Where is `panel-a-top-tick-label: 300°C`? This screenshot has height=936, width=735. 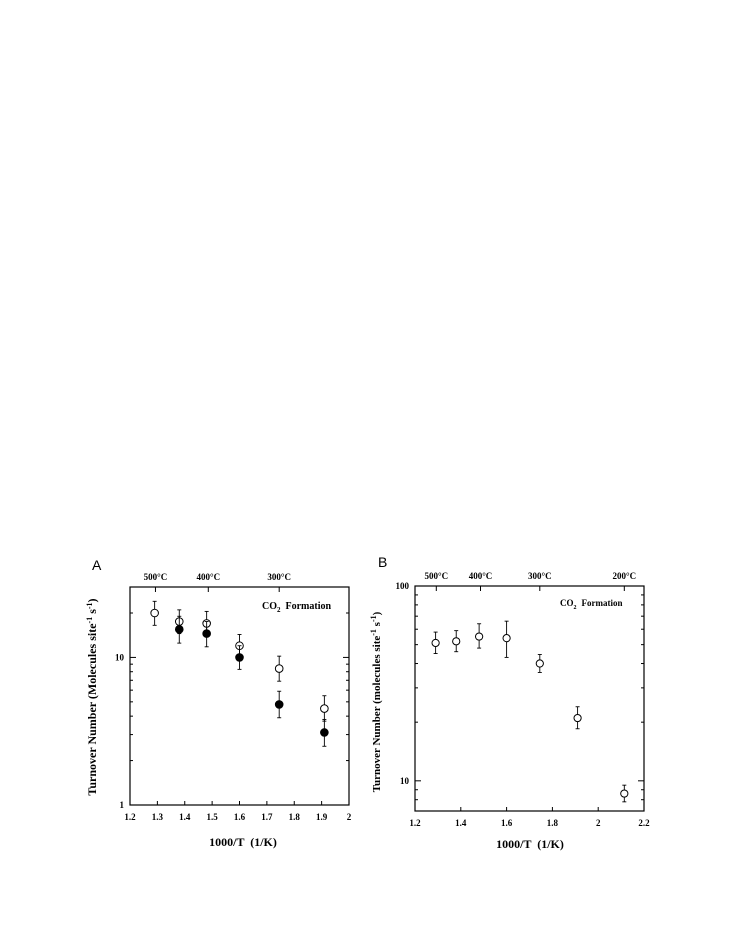 panel-a-top-tick-label: 300°C is located at coordinates (279, 577).